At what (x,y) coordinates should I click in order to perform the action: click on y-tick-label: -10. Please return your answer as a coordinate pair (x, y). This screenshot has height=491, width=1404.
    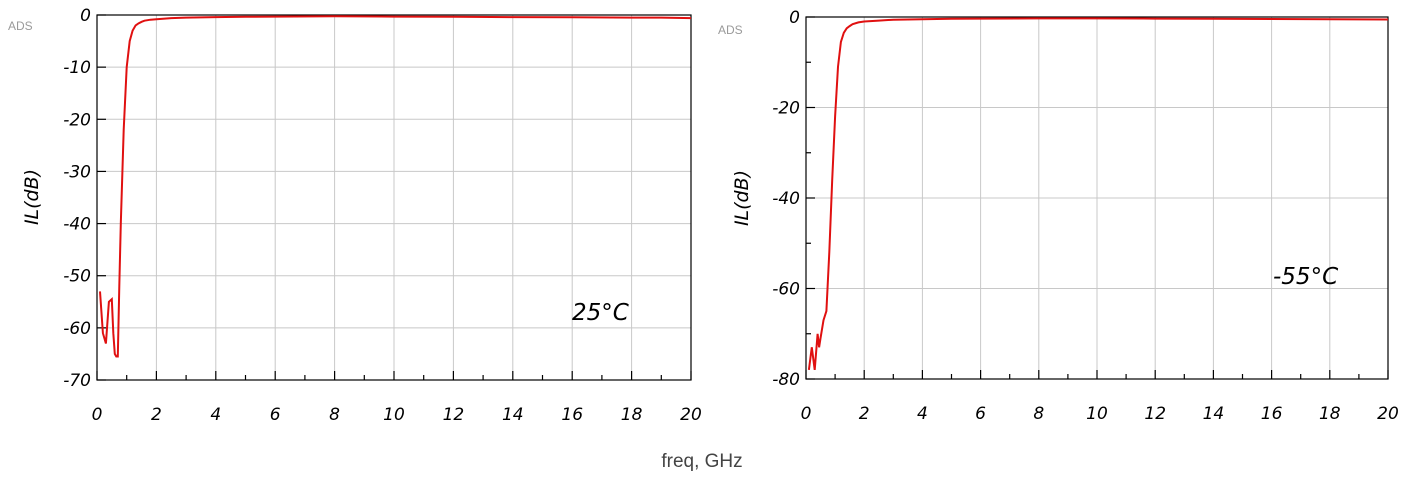
    Looking at the image, I should click on (77, 68).